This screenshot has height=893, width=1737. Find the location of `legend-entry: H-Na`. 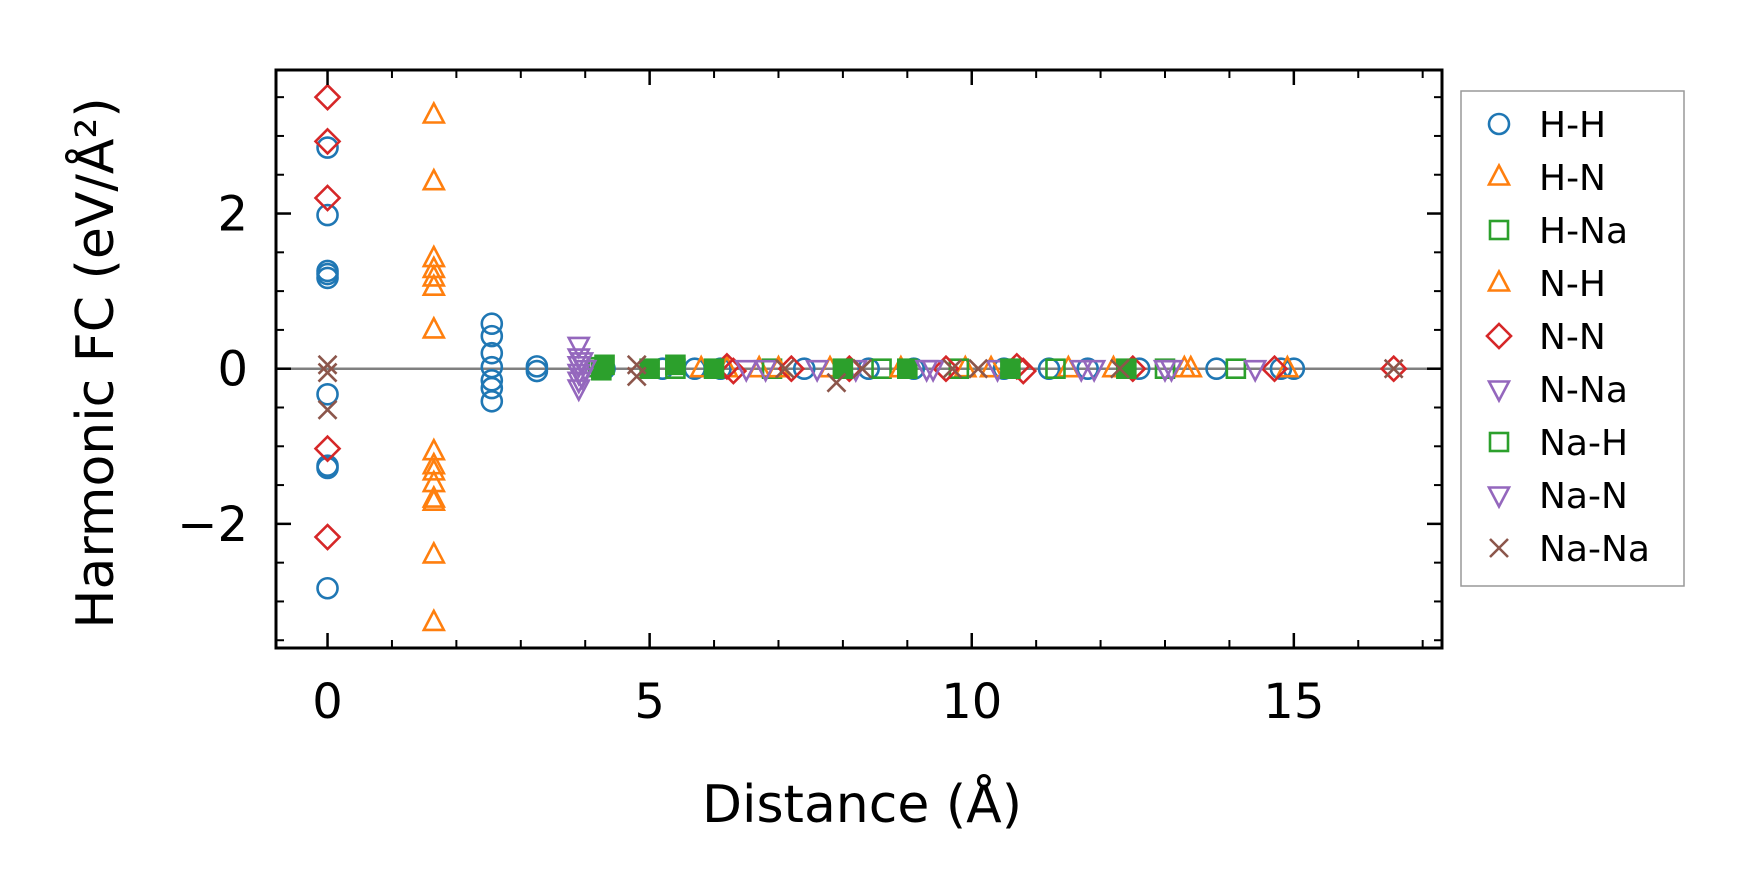

legend-entry: H-Na is located at coordinates (1558, 231).